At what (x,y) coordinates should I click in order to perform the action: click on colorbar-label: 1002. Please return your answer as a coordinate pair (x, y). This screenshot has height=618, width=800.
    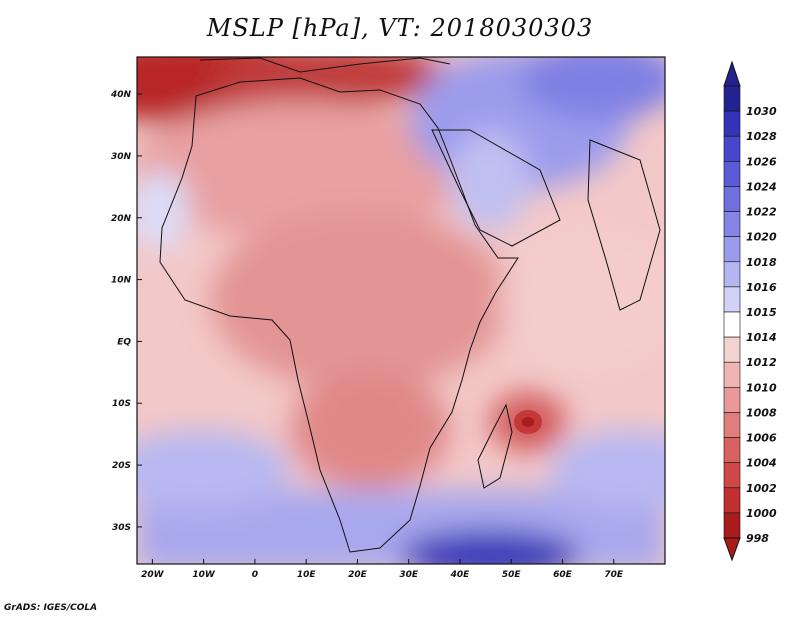
    Looking at the image, I should click on (761, 488).